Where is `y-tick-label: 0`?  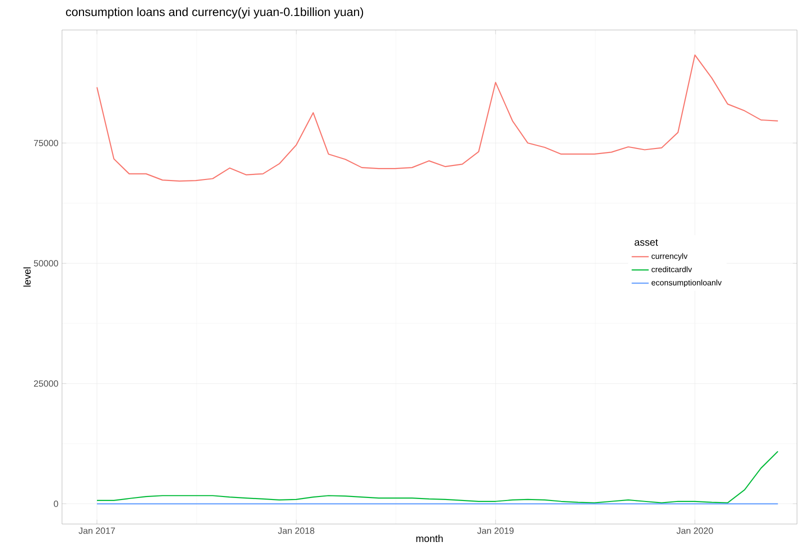
y-tick-label: 0 is located at coordinates (56, 503).